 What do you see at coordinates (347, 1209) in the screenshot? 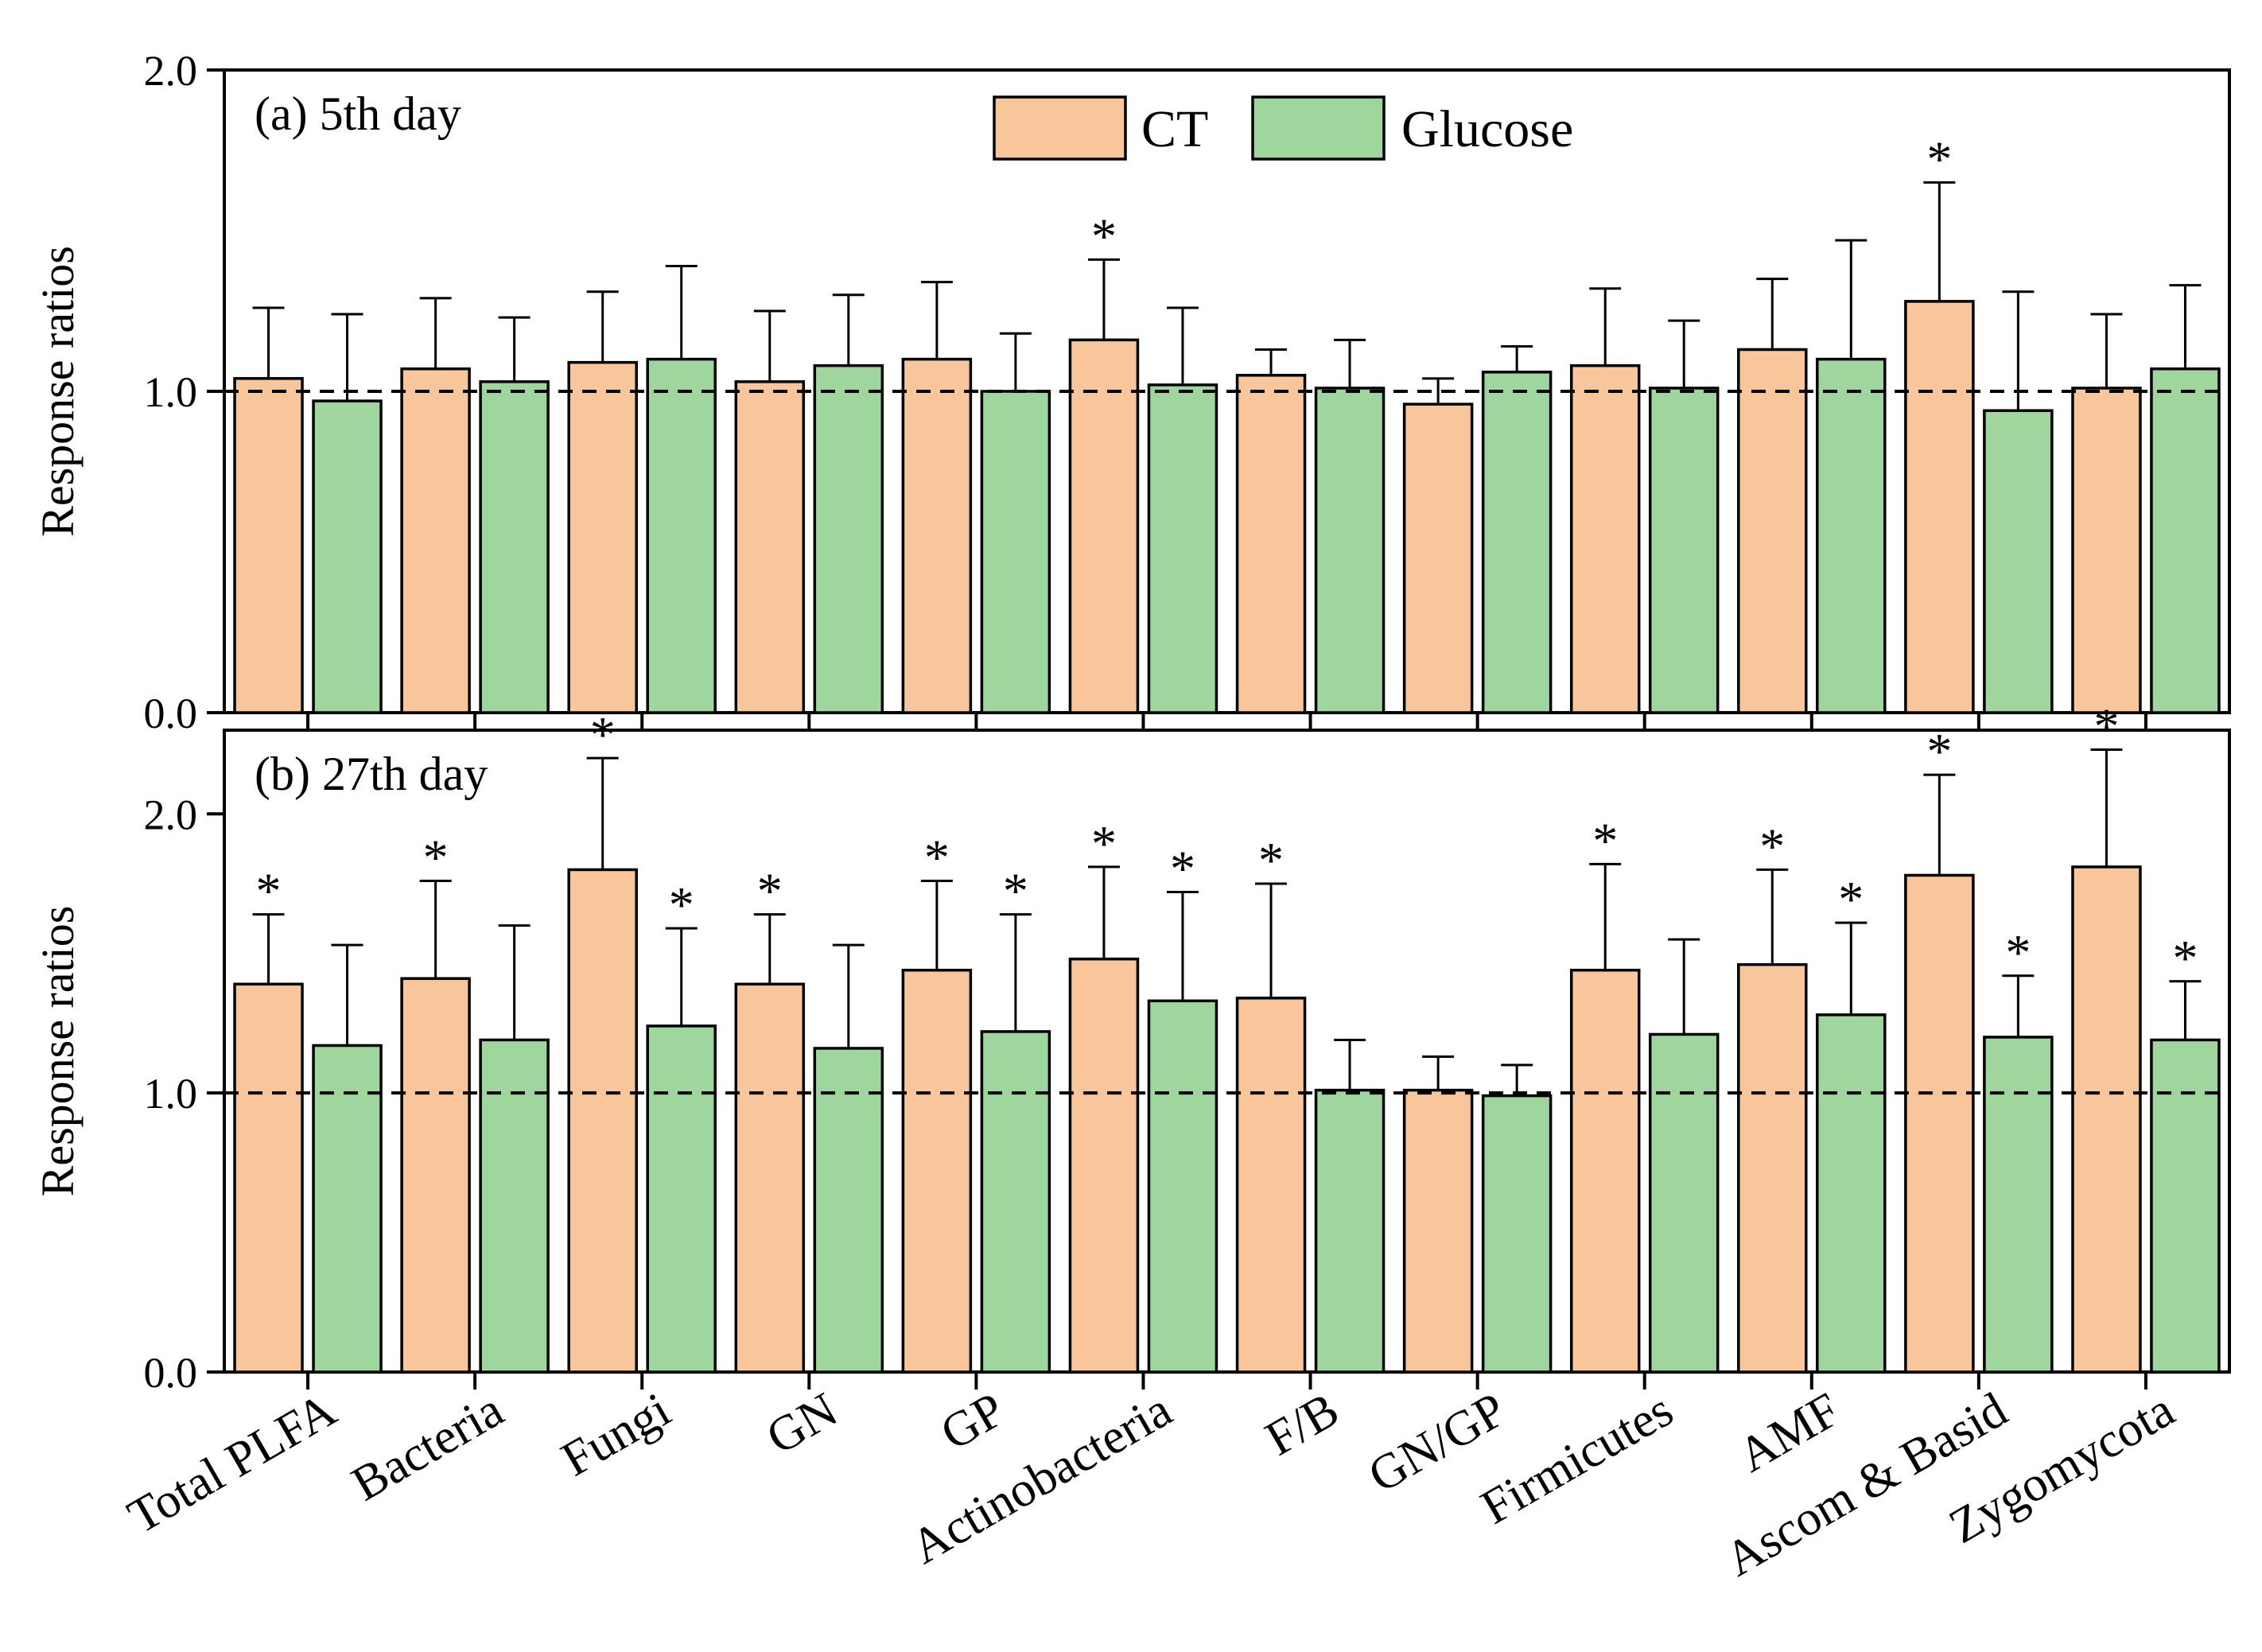
I see `panel-b-bar-glucose-total-plfa` at bounding box center [347, 1209].